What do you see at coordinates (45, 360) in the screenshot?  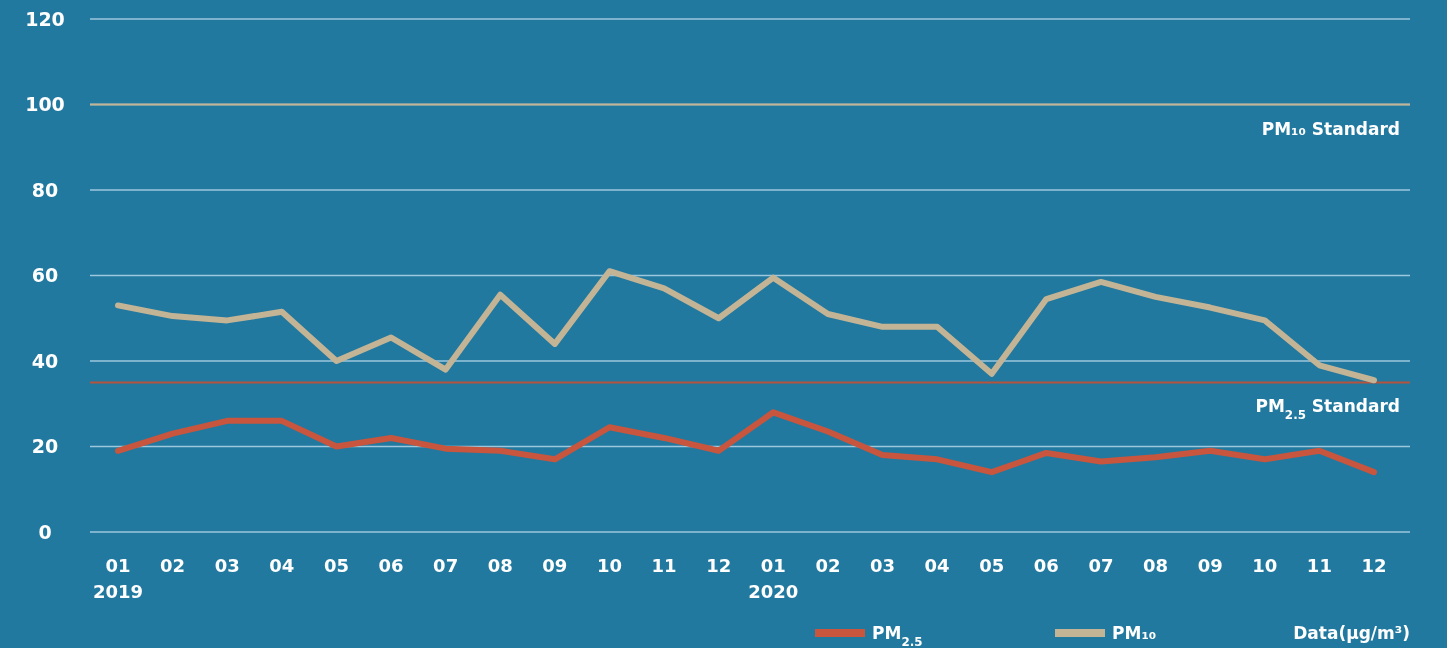 I see `y-tick-label: 40` at bounding box center [45, 360].